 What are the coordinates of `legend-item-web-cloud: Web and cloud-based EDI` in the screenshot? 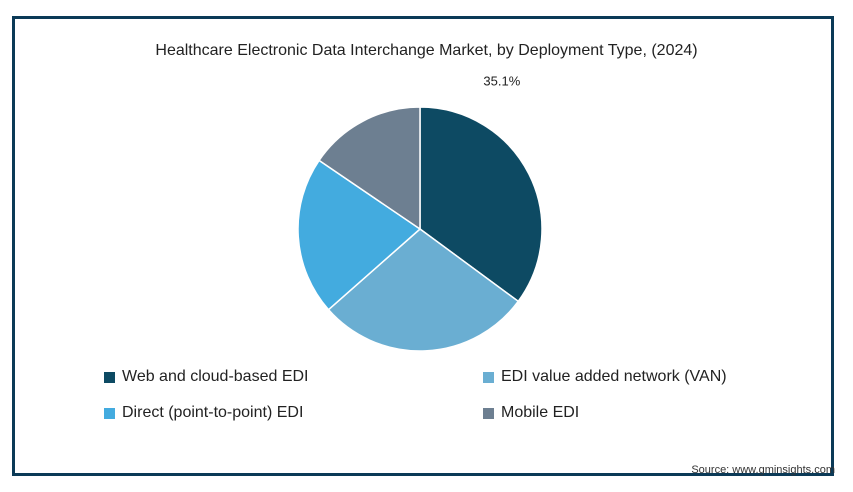 It's located at (206, 377).